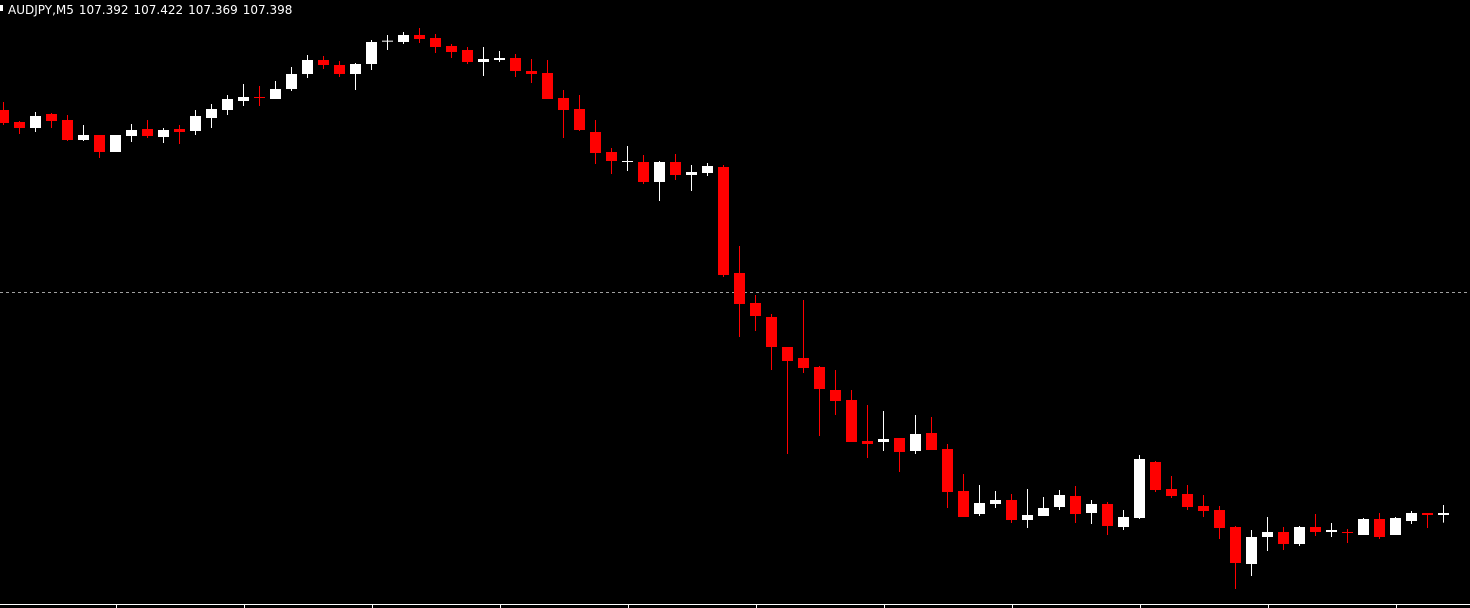 The image size is (1470, 608). What do you see at coordinates (735, 606) in the screenshot?
I see `time-axis` at bounding box center [735, 606].